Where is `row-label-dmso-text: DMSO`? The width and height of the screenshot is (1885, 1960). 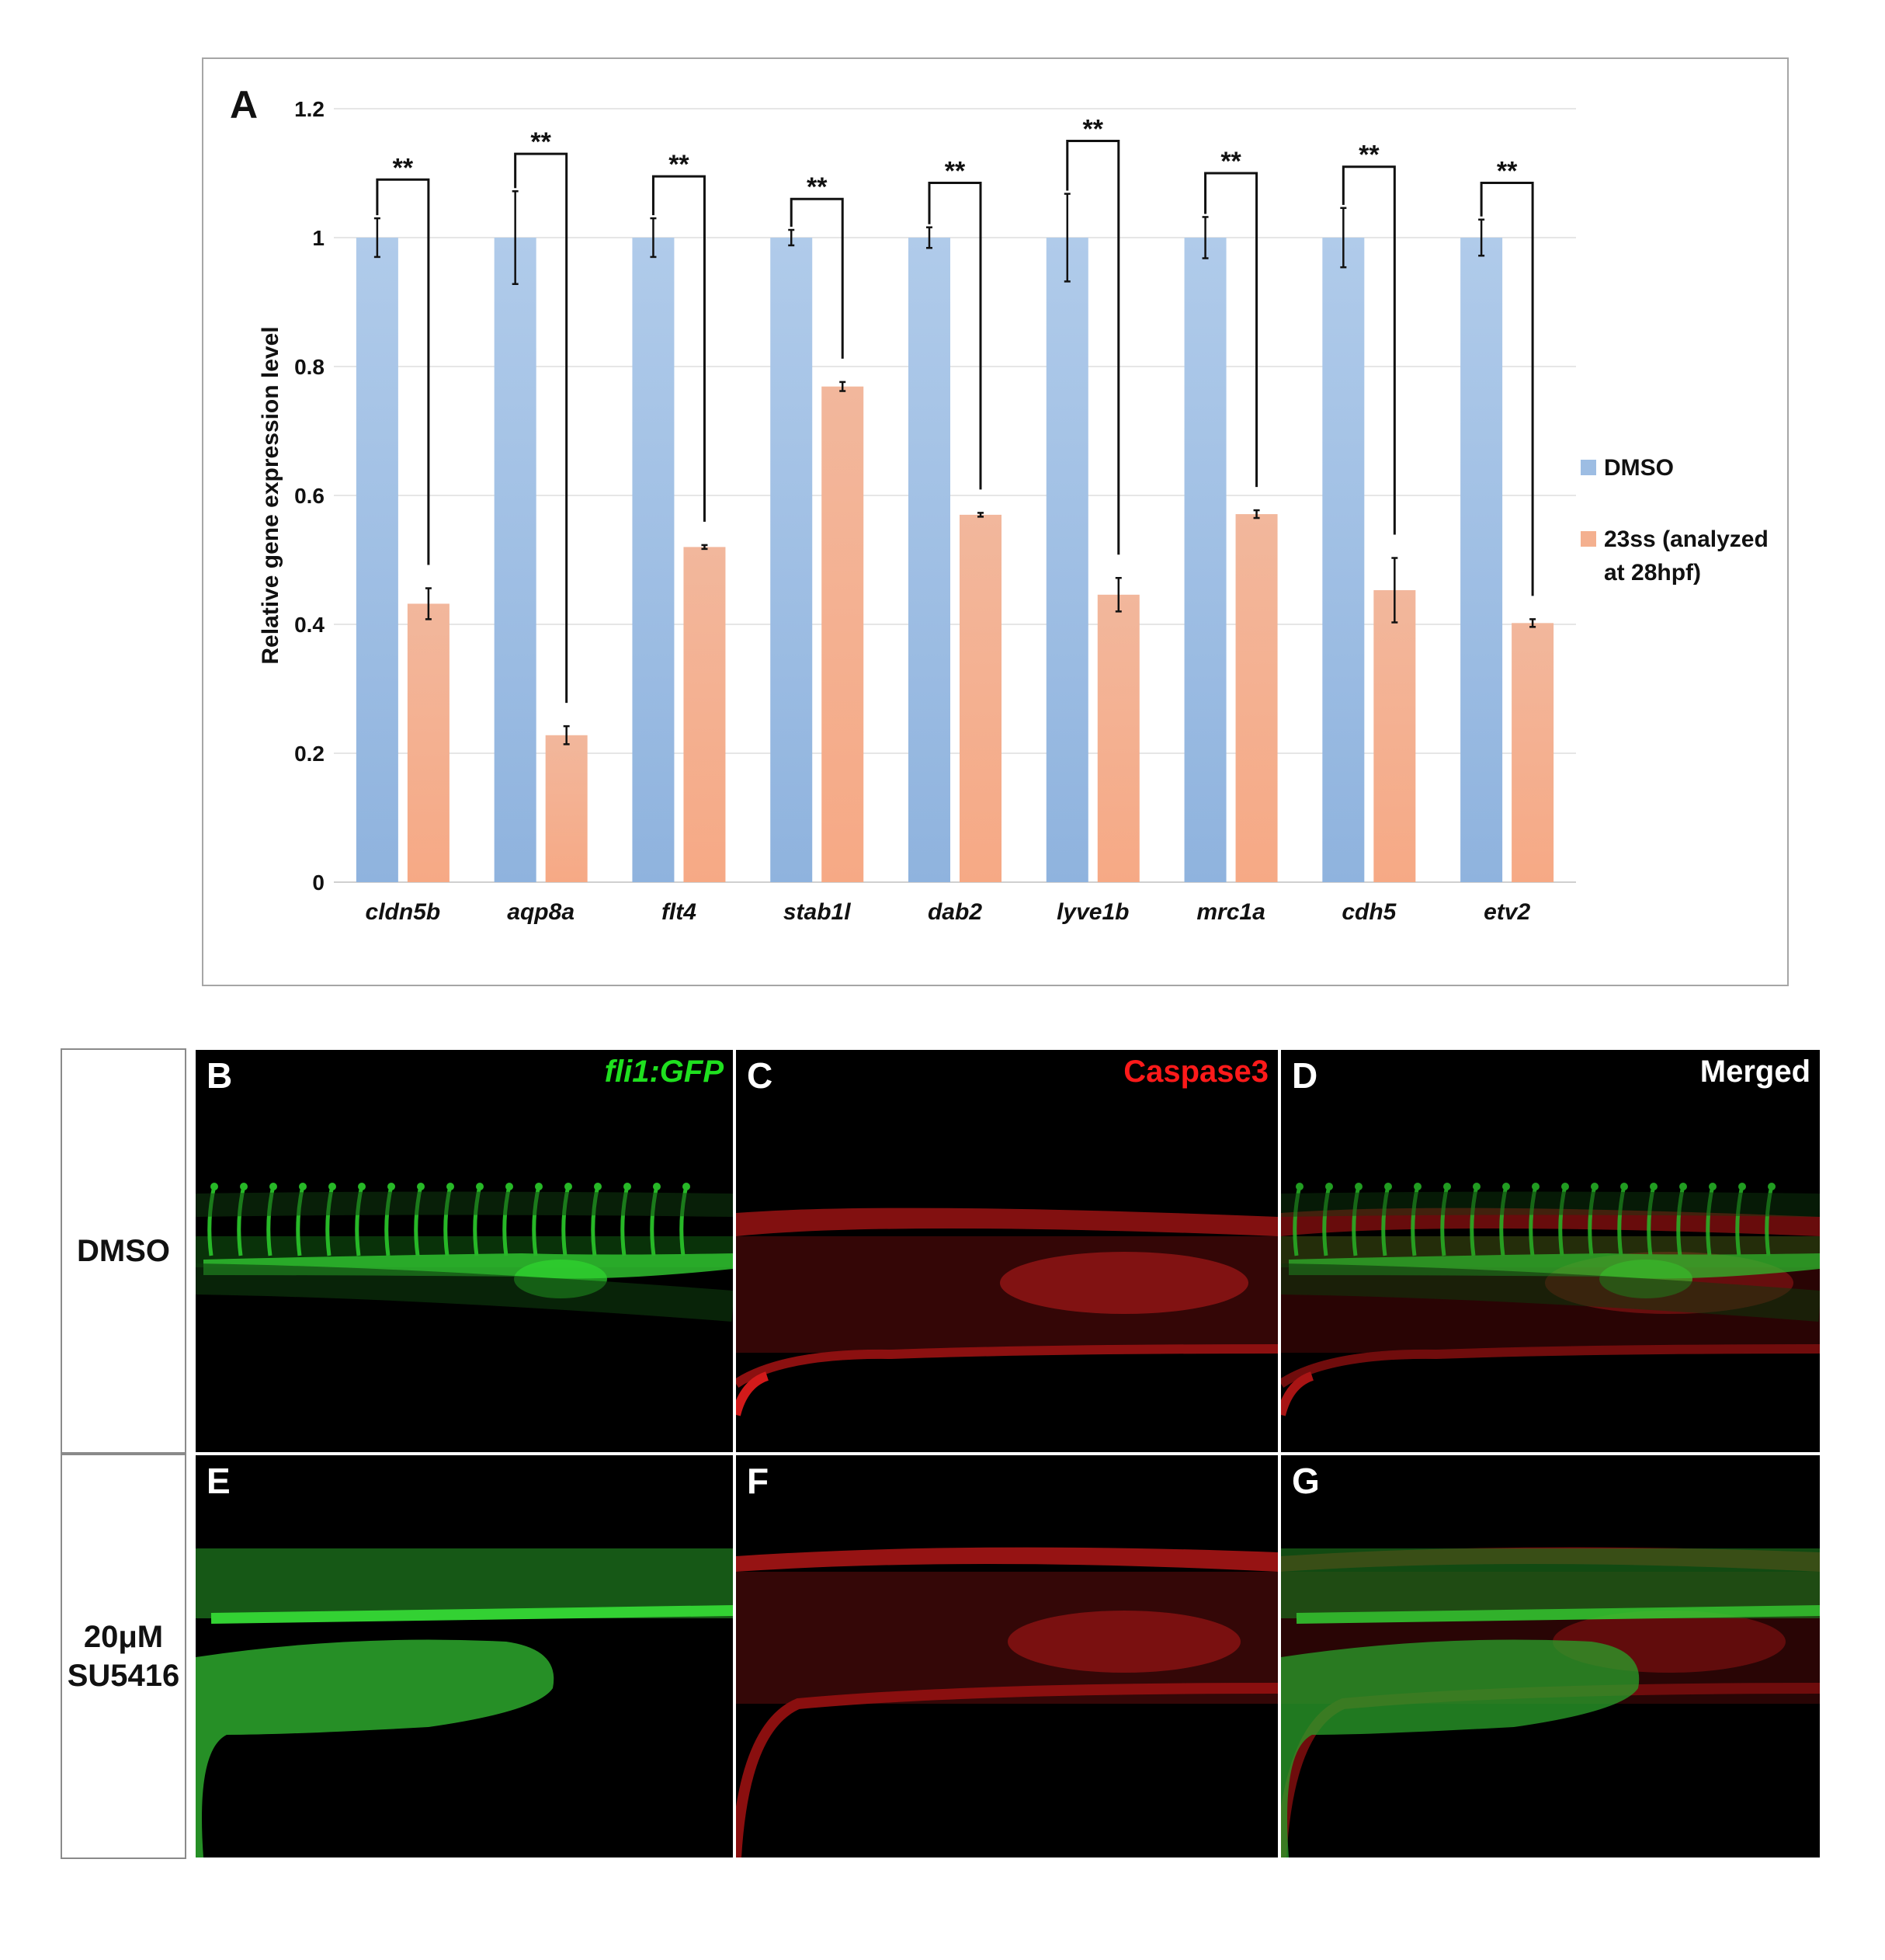
row-label-dmso-text: DMSO is located at coordinates (123, 1251).